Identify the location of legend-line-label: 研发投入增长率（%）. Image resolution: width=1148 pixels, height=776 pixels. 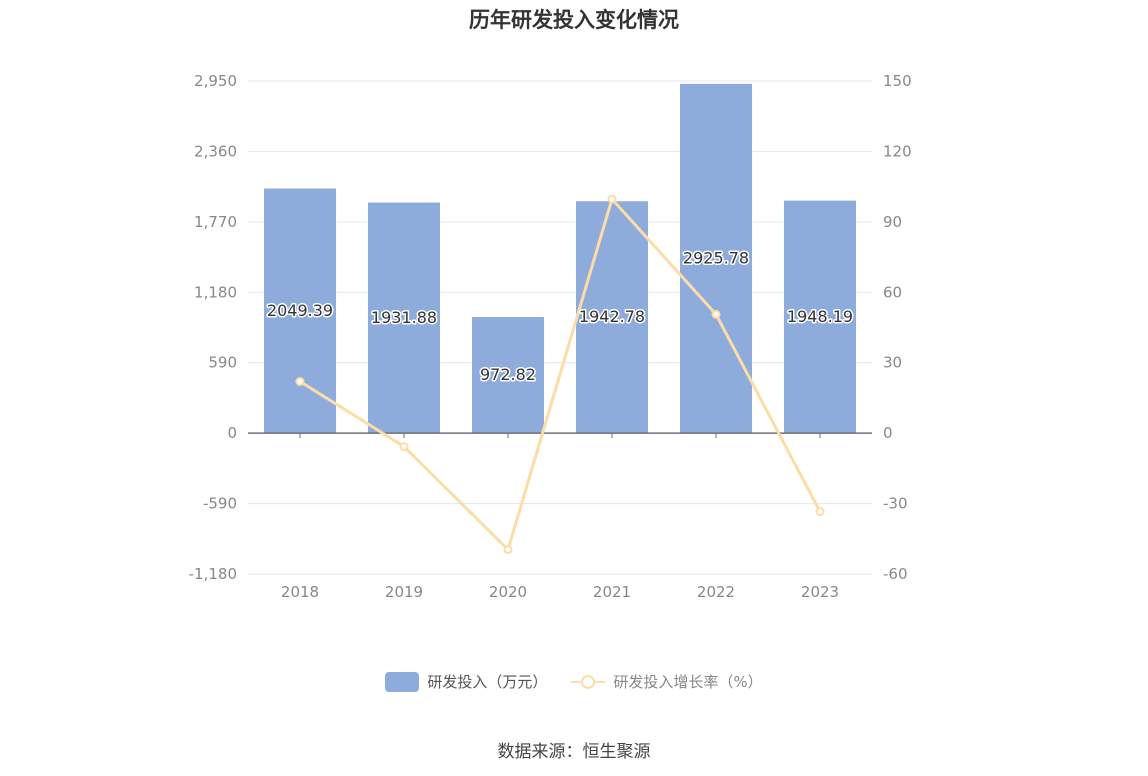
(688, 682).